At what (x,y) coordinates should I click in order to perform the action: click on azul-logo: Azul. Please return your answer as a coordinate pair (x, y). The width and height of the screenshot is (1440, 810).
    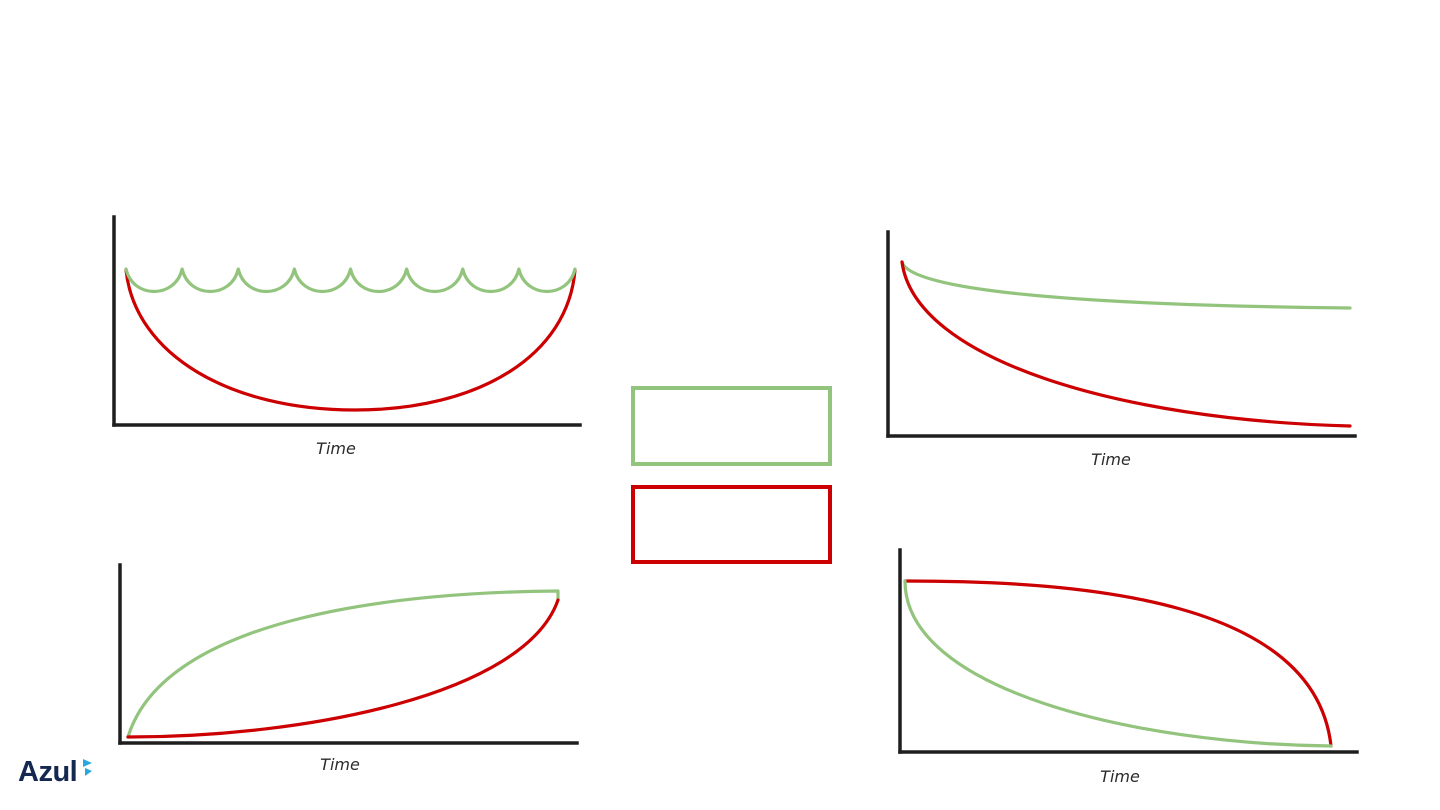
    Looking at the image, I should click on (55, 772).